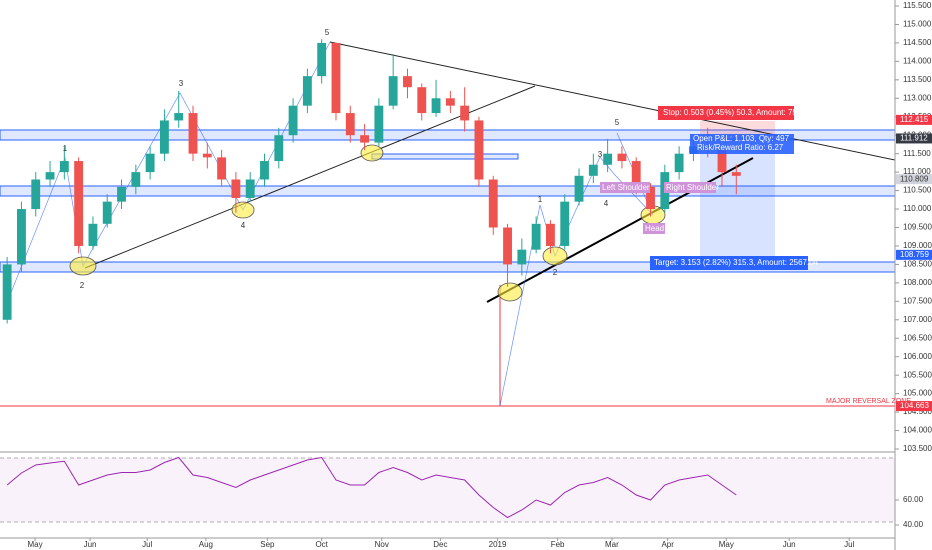 Image resolution: width=932 pixels, height=550 pixels. What do you see at coordinates (917, 319) in the screenshot?
I see `y-tick-label: 107.000` at bounding box center [917, 319].